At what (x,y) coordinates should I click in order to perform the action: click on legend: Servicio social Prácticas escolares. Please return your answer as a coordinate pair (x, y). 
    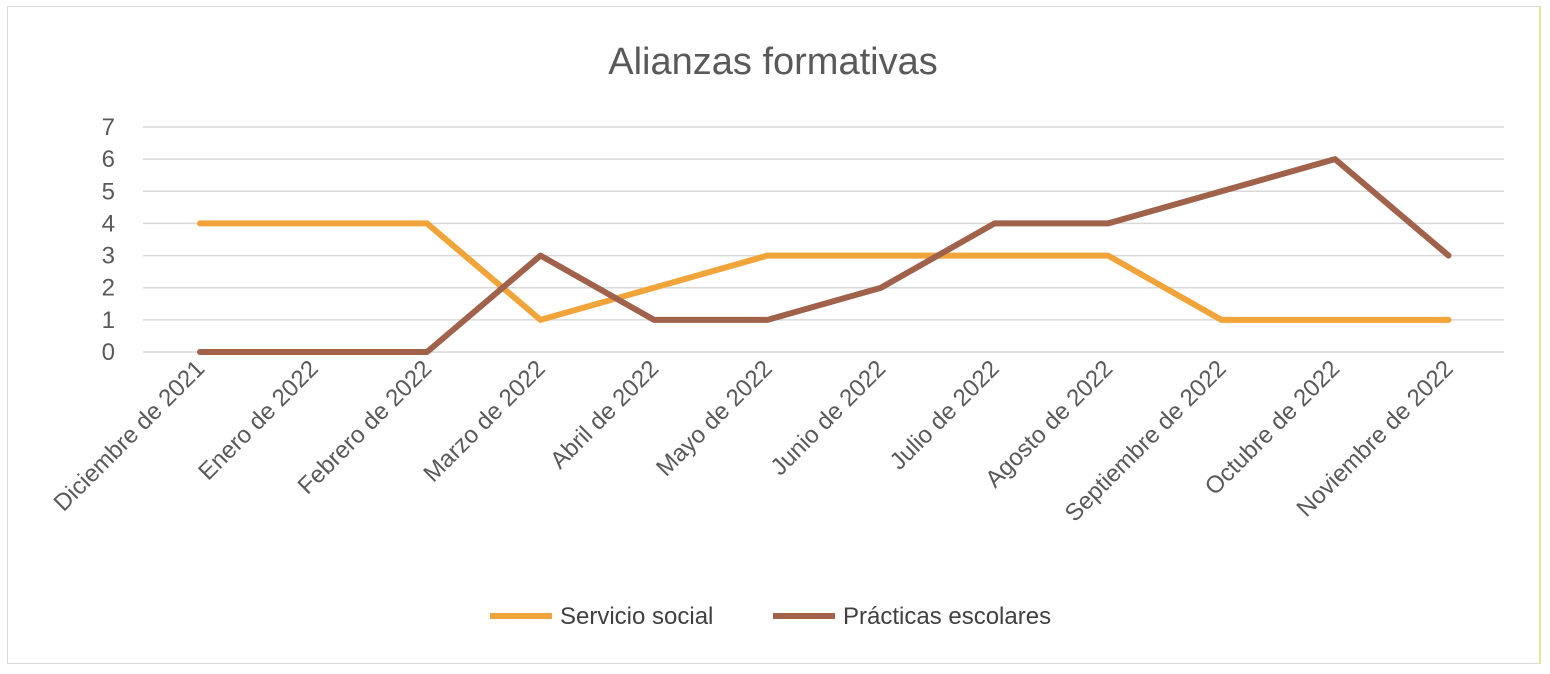
    Looking at the image, I should click on (770, 616).